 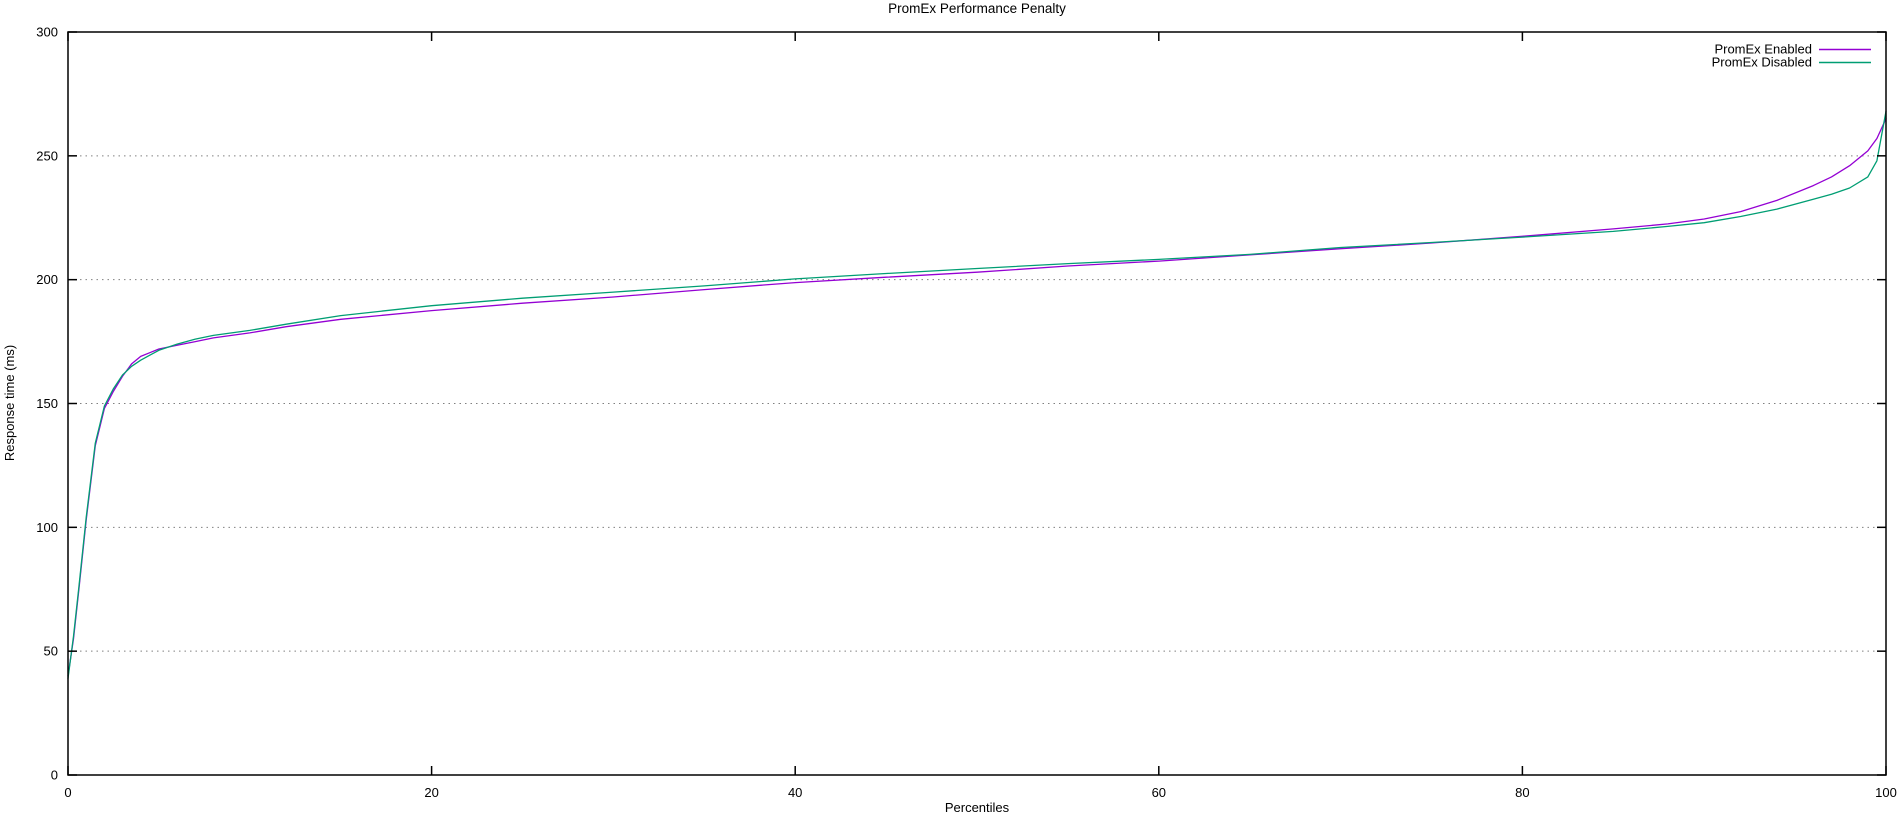 What do you see at coordinates (431, 792) in the screenshot?
I see `x-tick-label: 20` at bounding box center [431, 792].